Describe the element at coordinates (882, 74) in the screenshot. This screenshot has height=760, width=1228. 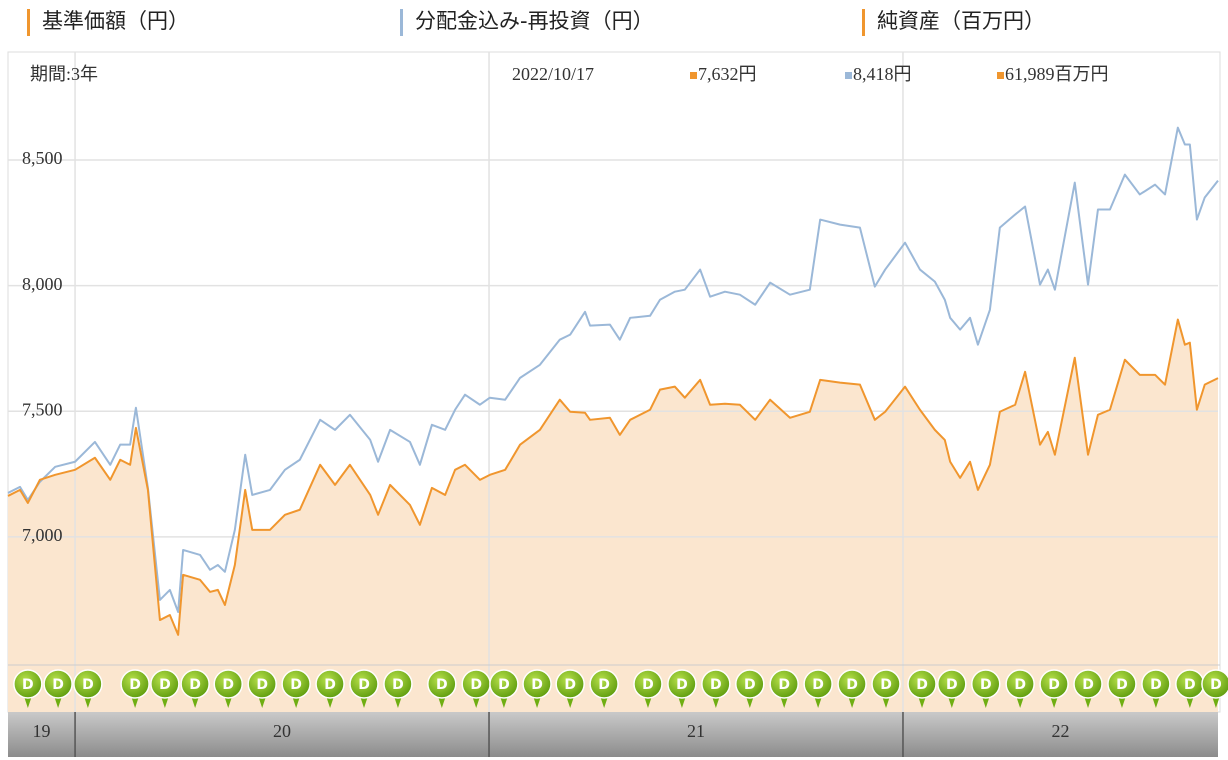
I see `readout-value: 8,418円` at that location.